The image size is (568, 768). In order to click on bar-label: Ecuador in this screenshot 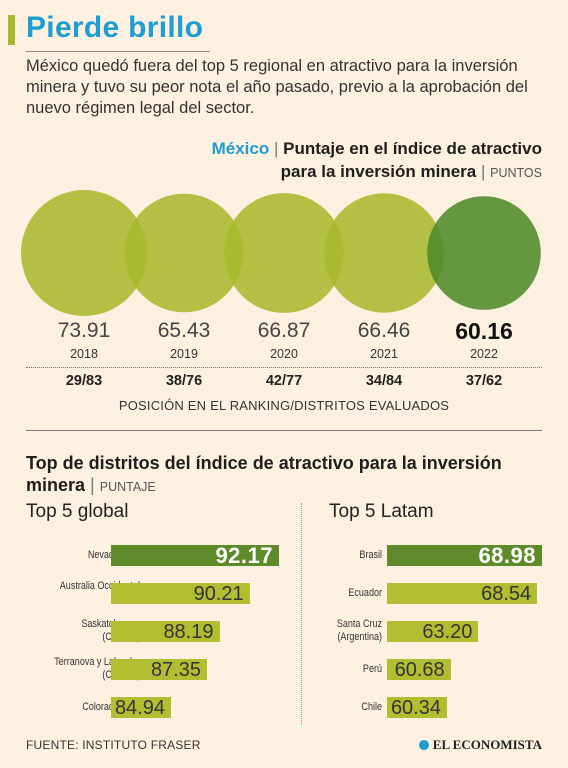, I will do `click(365, 593)`.